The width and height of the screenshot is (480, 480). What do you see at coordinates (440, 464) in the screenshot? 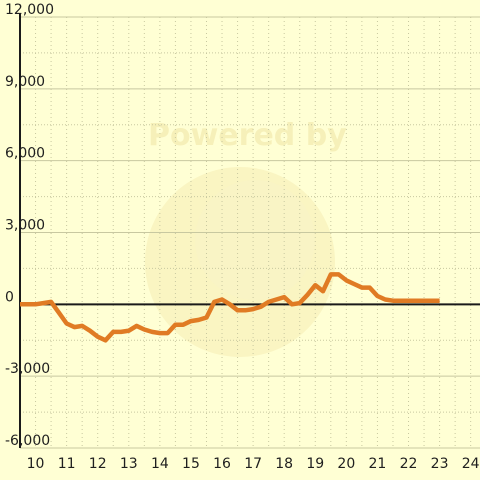
I see `x-tick-label: 23` at bounding box center [440, 464].